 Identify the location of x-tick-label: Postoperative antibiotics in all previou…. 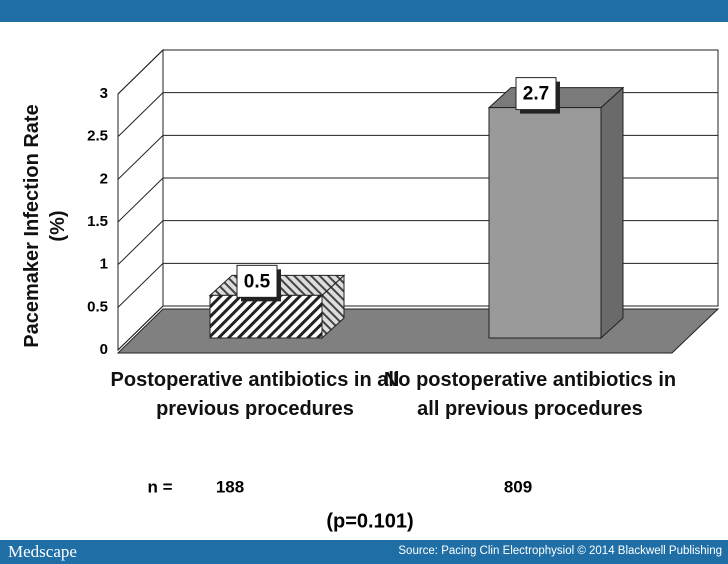
(255, 394).